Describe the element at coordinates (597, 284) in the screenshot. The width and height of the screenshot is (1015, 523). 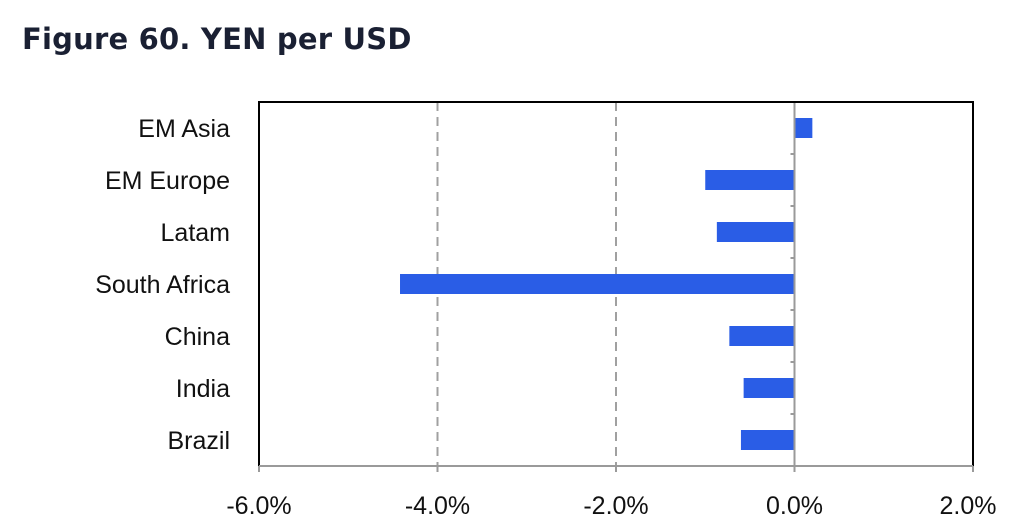
I see `bar-south-africa` at that location.